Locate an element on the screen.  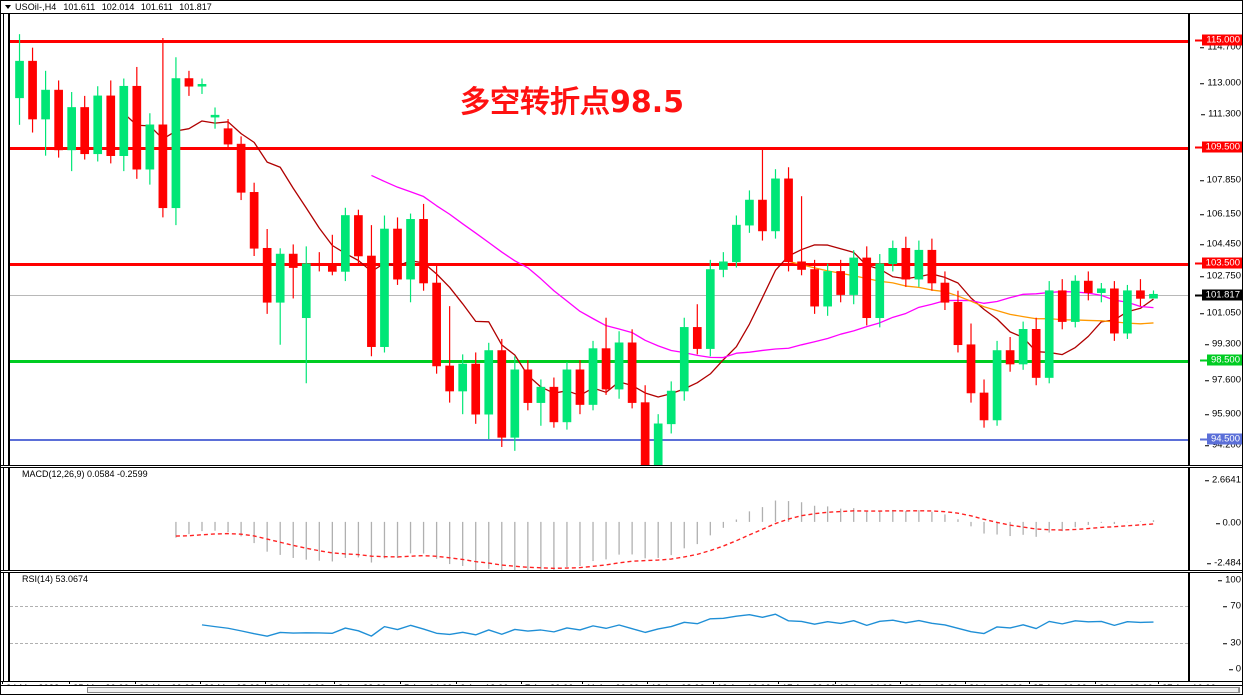
low-value: 101.611 is located at coordinates (156, 7).